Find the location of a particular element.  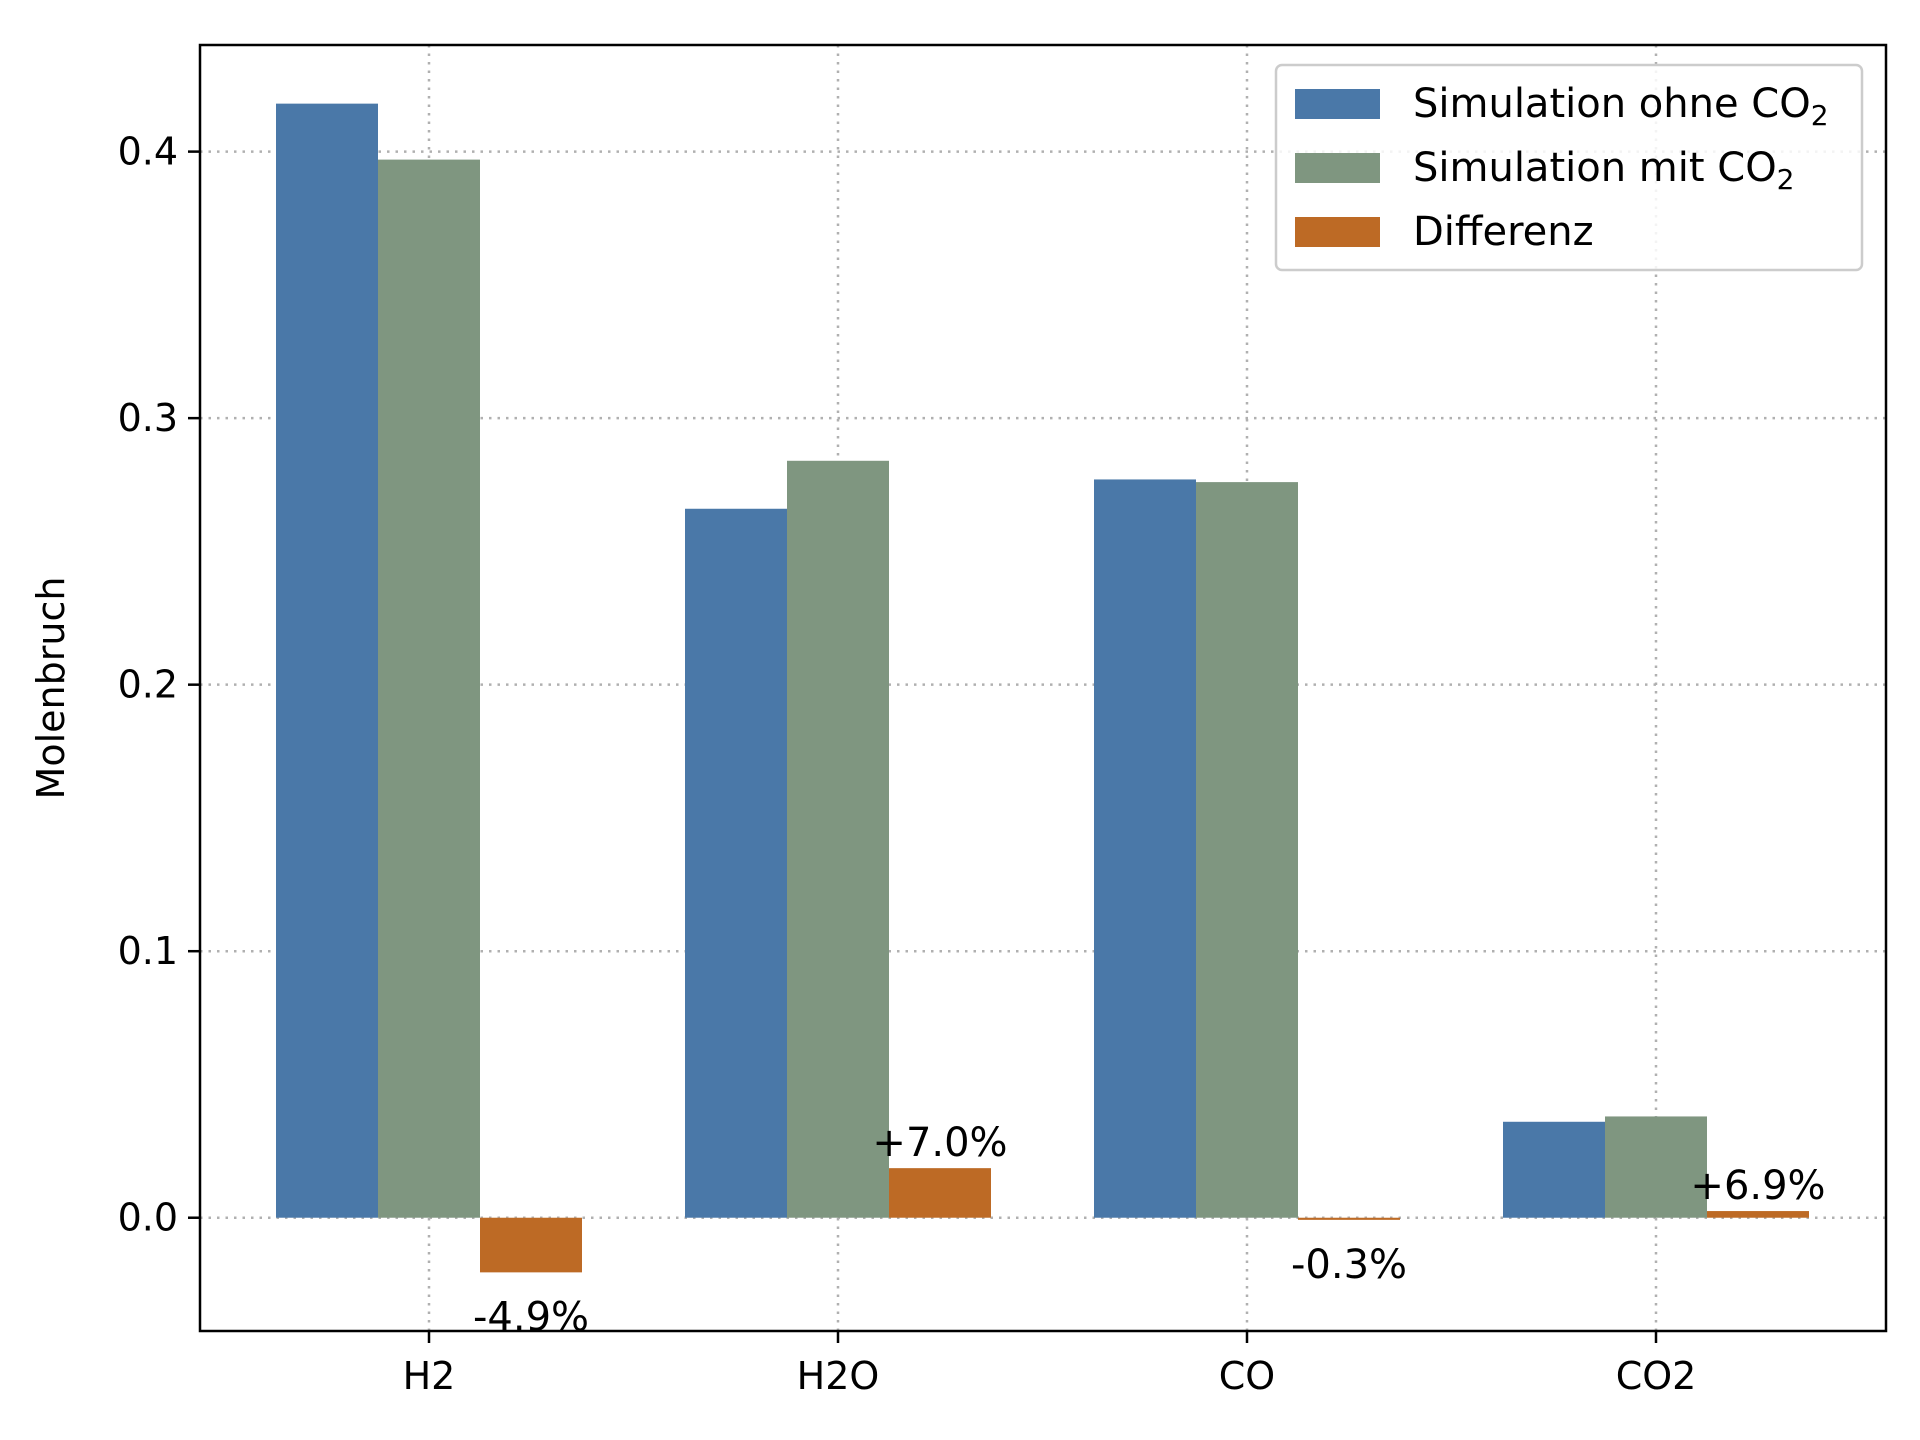

legend-label-3: Differenz is located at coordinates (1503, 232).